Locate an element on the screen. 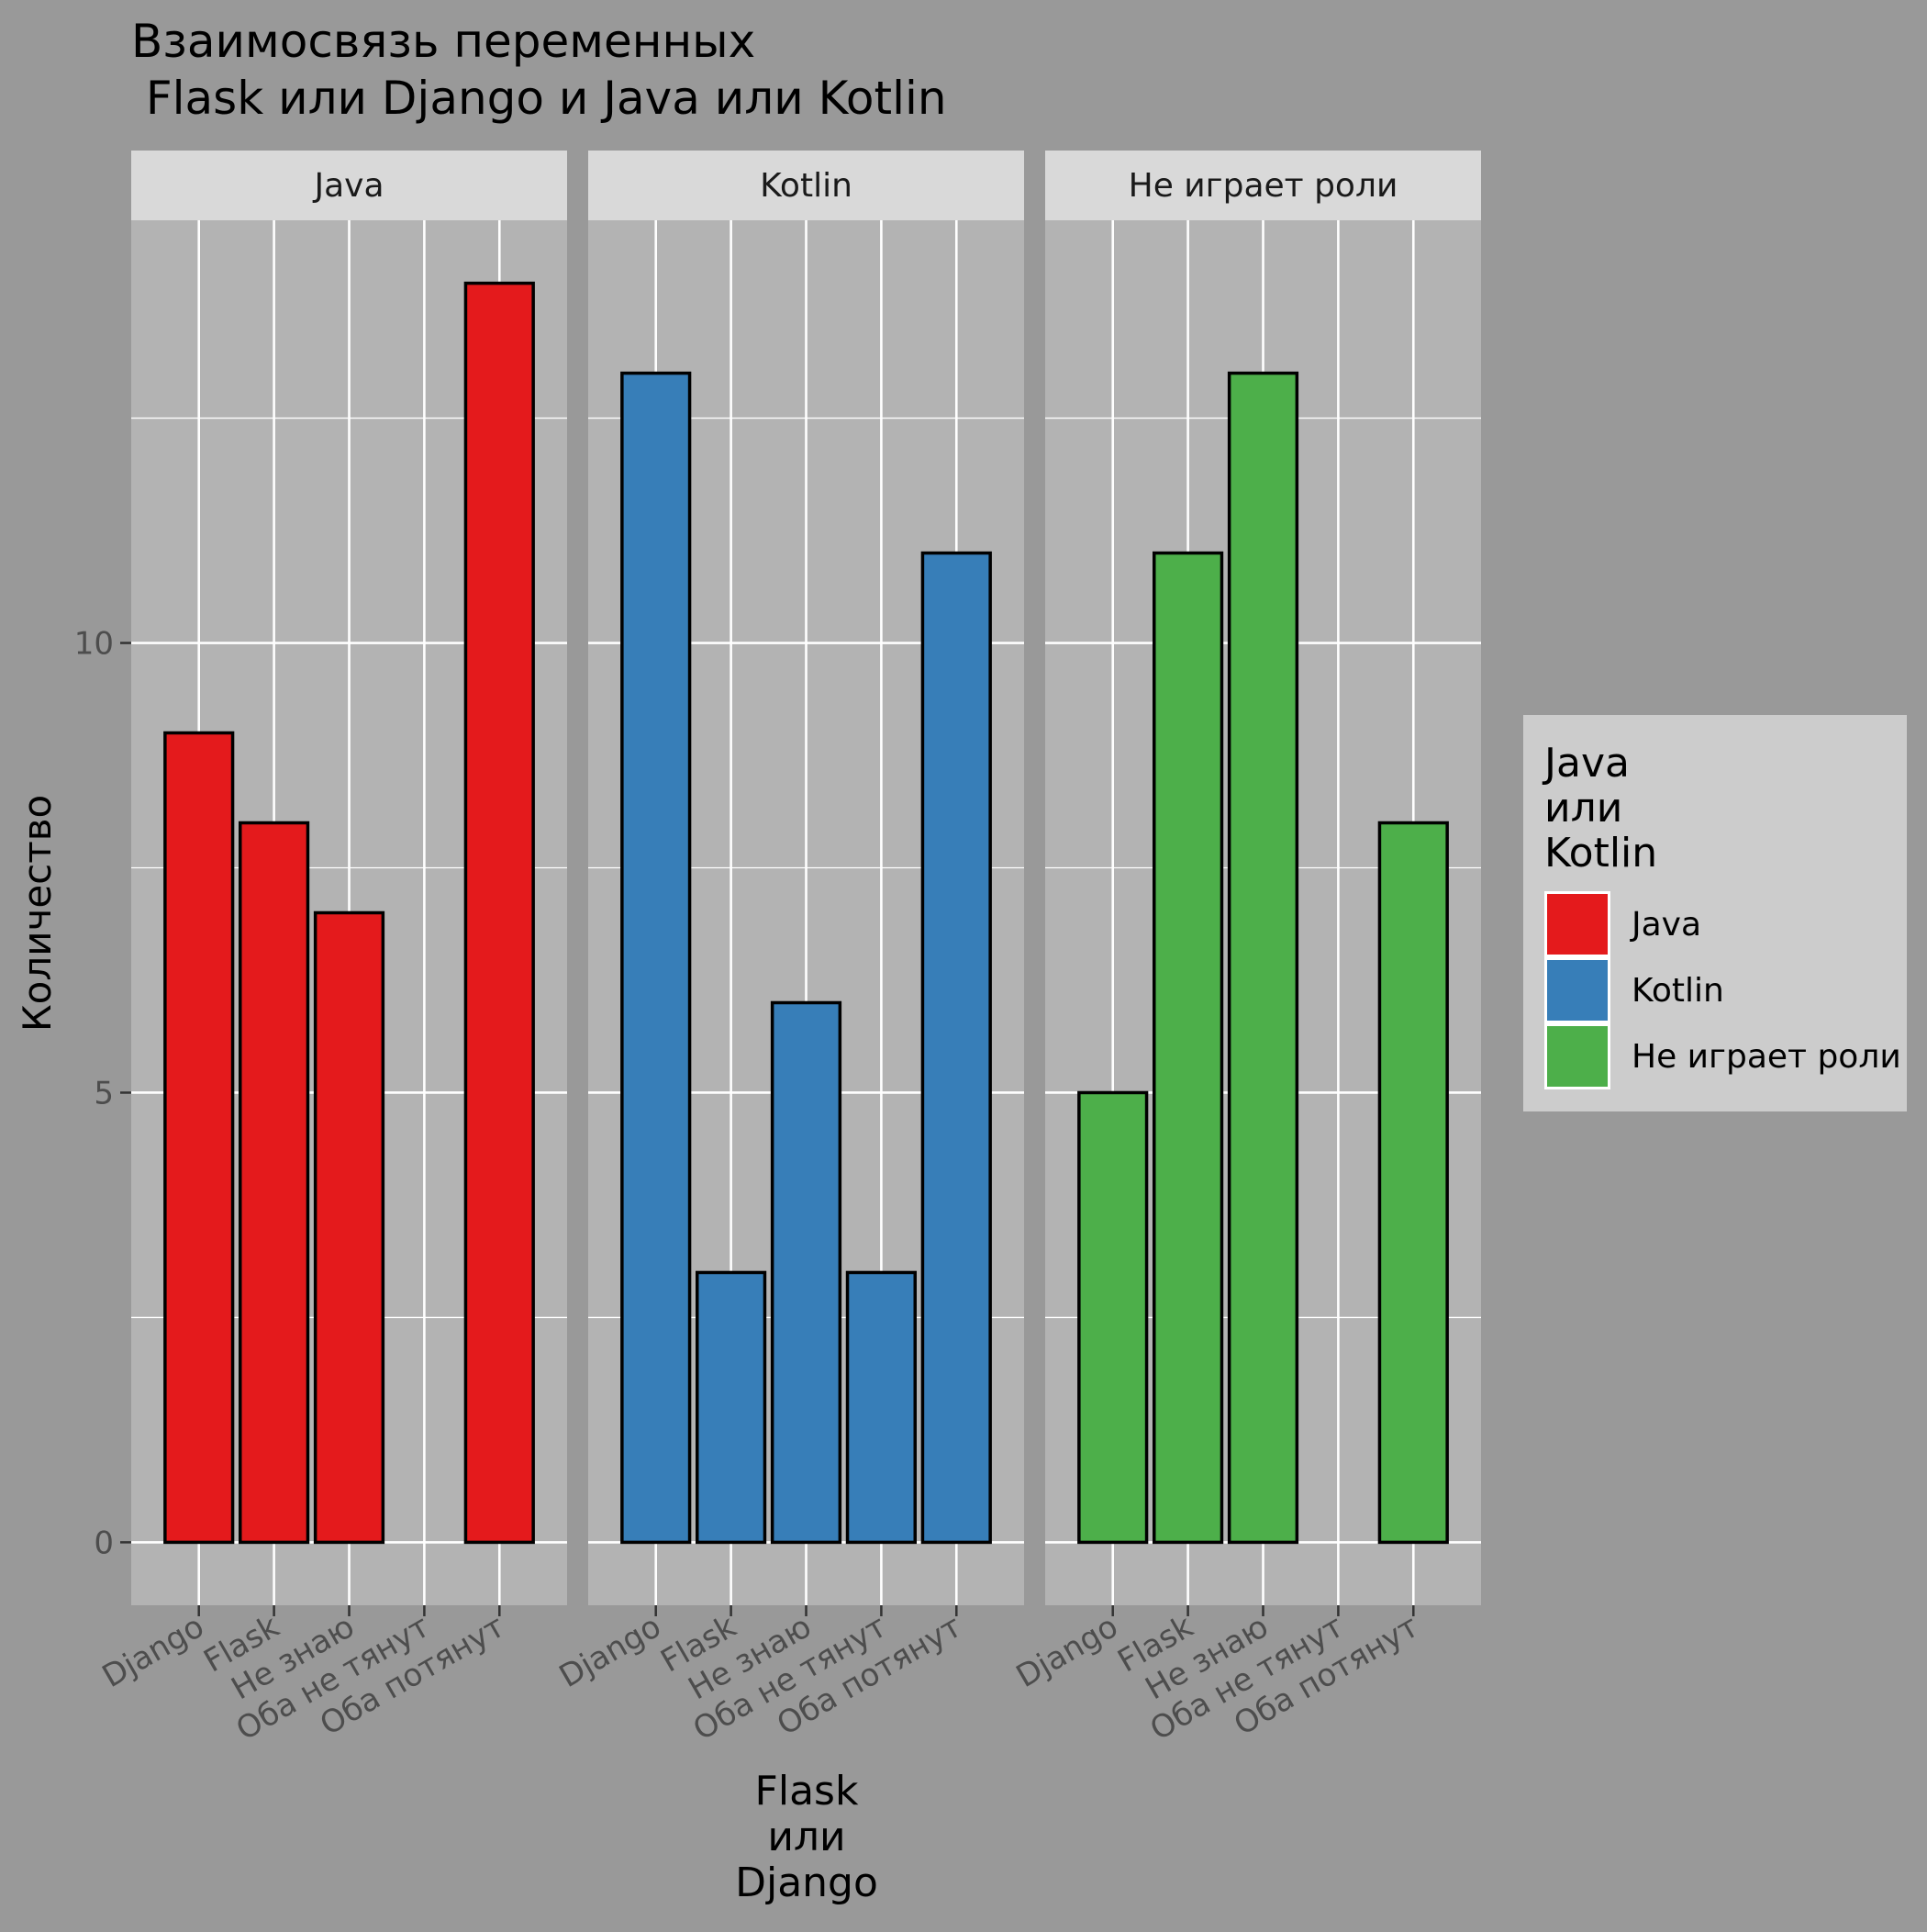  facet-strip-label: Java is located at coordinates (348, 186).